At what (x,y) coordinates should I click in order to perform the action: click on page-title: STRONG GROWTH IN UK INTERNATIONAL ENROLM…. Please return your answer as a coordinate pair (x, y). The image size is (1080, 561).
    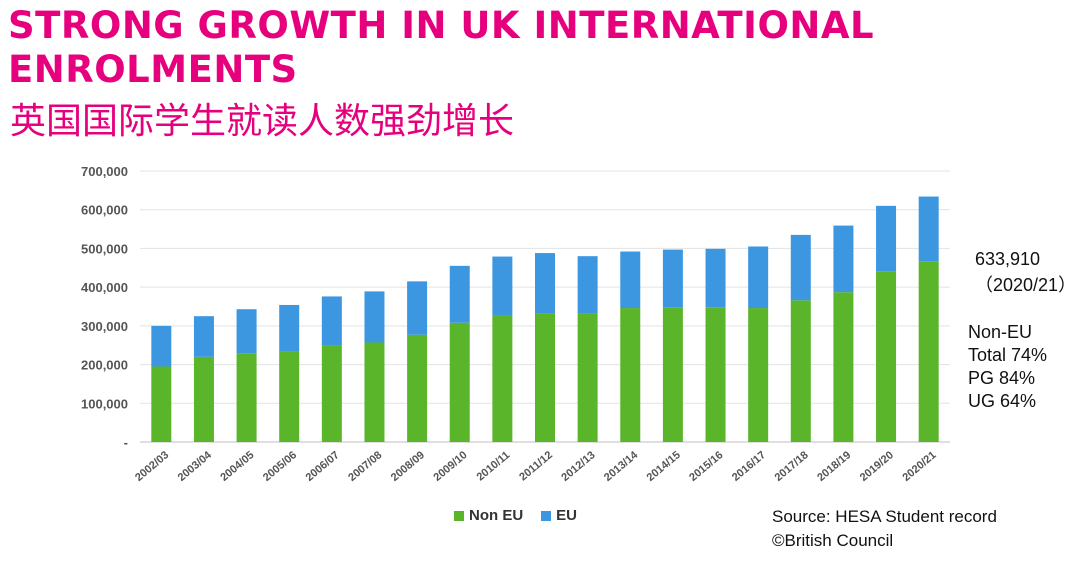
    Looking at the image, I should click on (441, 47).